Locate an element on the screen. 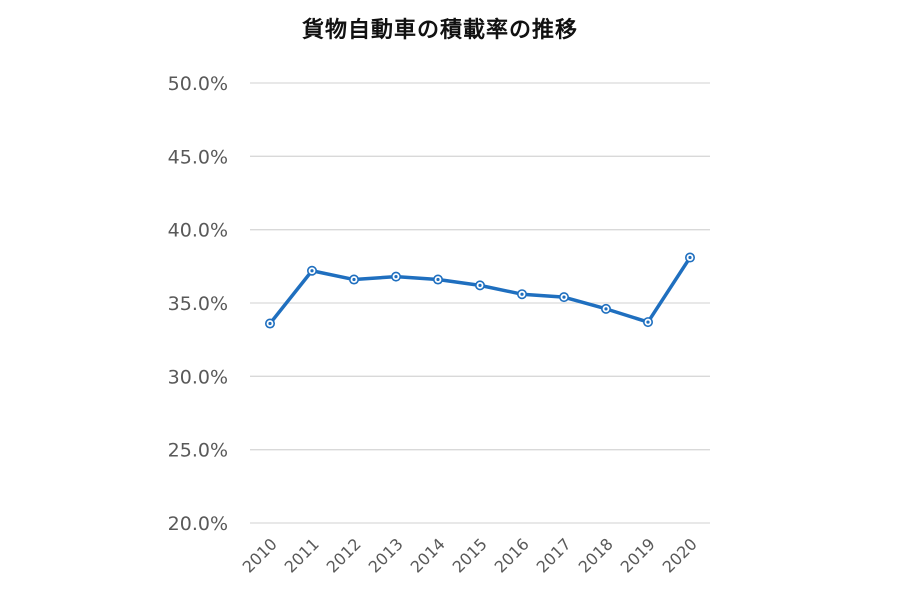 Image resolution: width=900 pixels, height=600 pixels. y-tick-label: 40.0% is located at coordinates (198, 231).